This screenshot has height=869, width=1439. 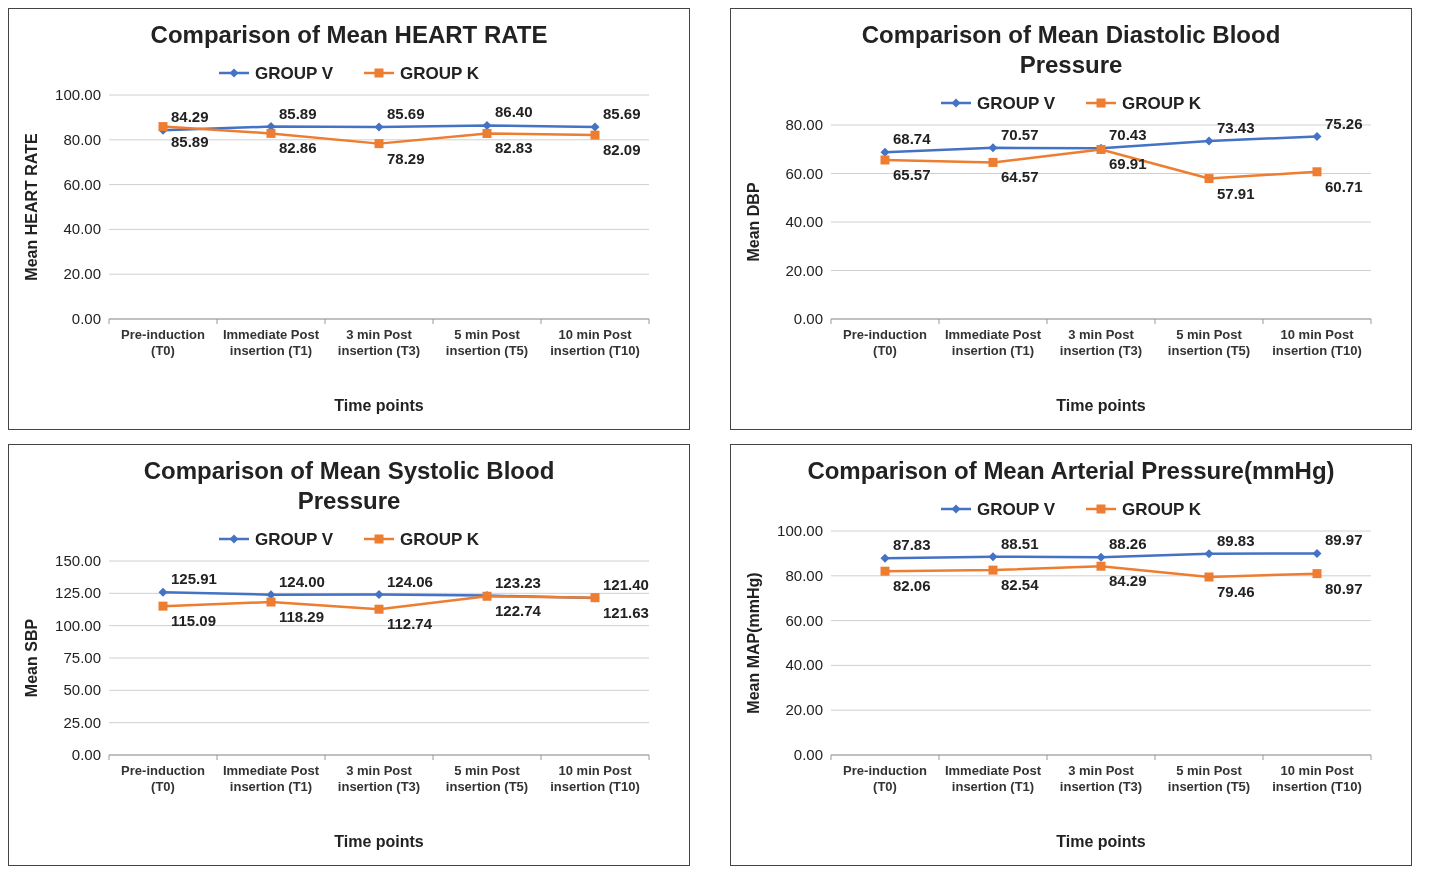 I want to click on data-label: 82.86, so click(x=298, y=148).